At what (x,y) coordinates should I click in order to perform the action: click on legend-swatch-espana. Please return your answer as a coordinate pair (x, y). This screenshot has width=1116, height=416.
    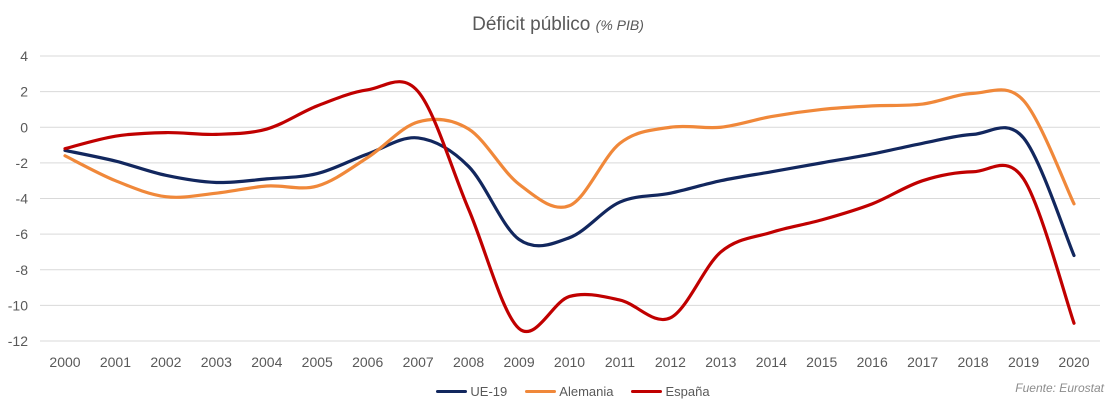
    Looking at the image, I should click on (647, 391).